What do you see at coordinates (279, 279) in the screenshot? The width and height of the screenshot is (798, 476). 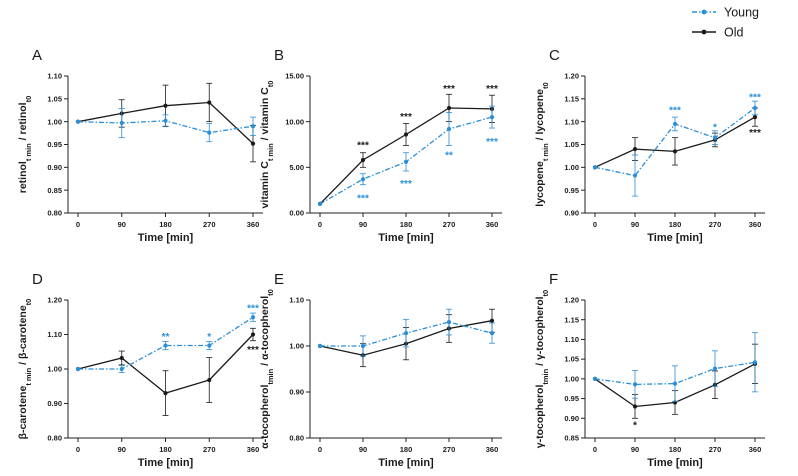 I see `panel-label: E` at bounding box center [279, 279].